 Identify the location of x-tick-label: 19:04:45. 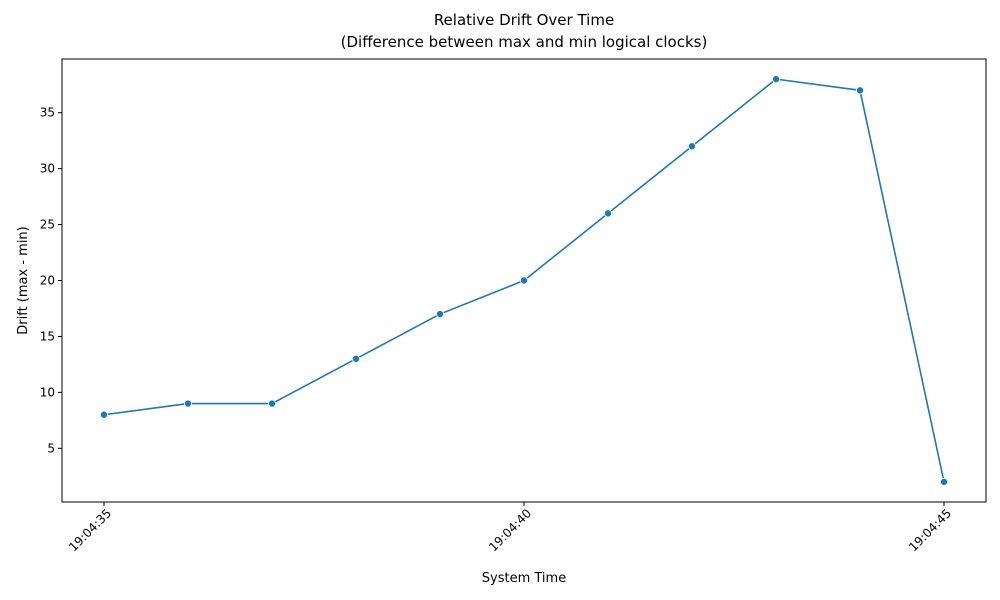
(930, 530).